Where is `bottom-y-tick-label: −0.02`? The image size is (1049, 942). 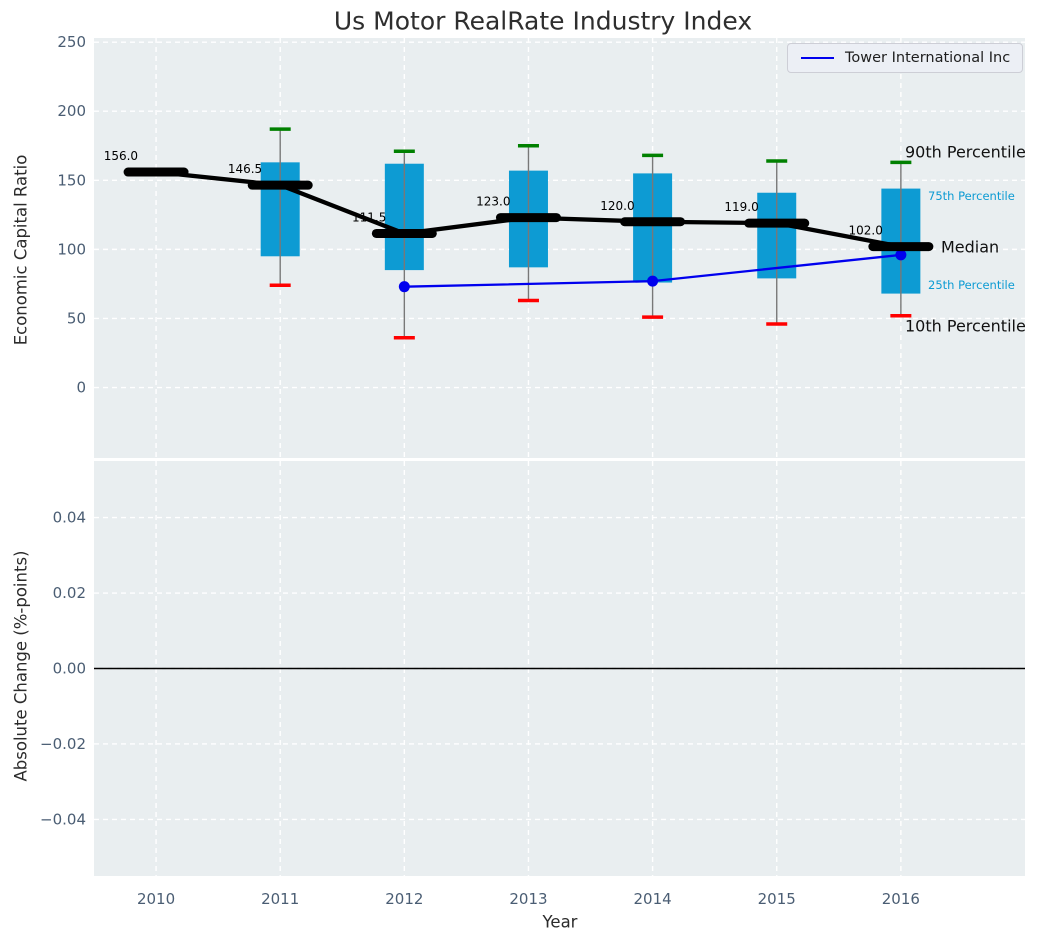
bottom-y-tick-label: −0.02 is located at coordinates (63, 744).